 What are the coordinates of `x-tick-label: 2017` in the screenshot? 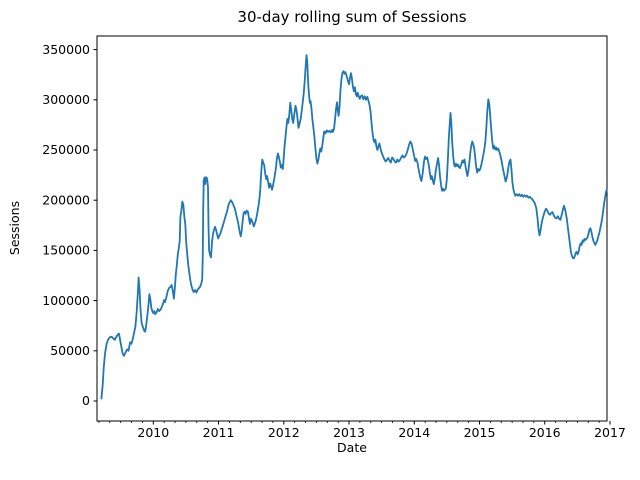 It's located at (610, 432).